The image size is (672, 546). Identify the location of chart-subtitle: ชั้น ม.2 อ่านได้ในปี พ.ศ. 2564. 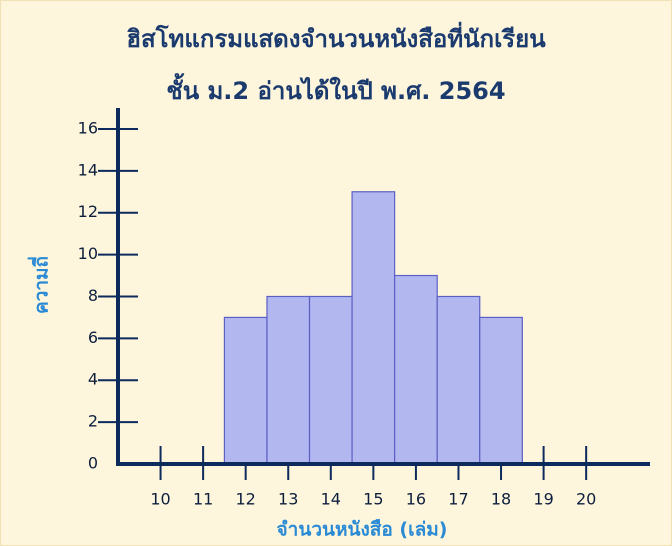
(335, 88).